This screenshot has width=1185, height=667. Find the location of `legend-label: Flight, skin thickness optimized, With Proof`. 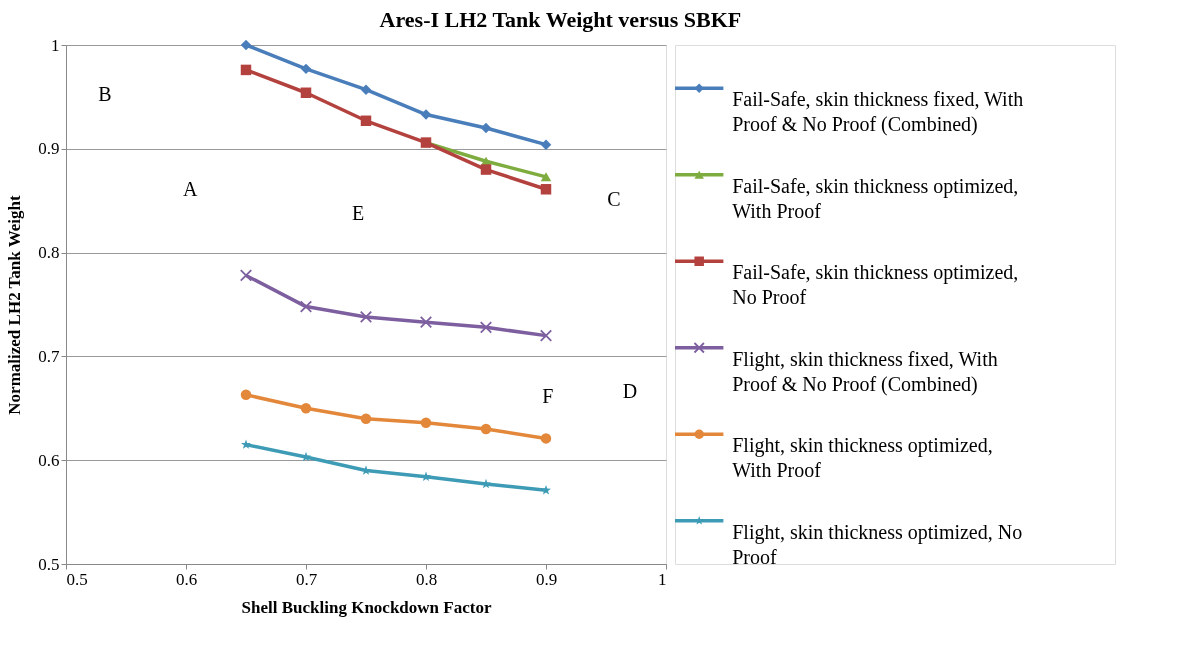

legend-label: Flight, skin thickness optimized, With Proof is located at coordinates (862, 458).